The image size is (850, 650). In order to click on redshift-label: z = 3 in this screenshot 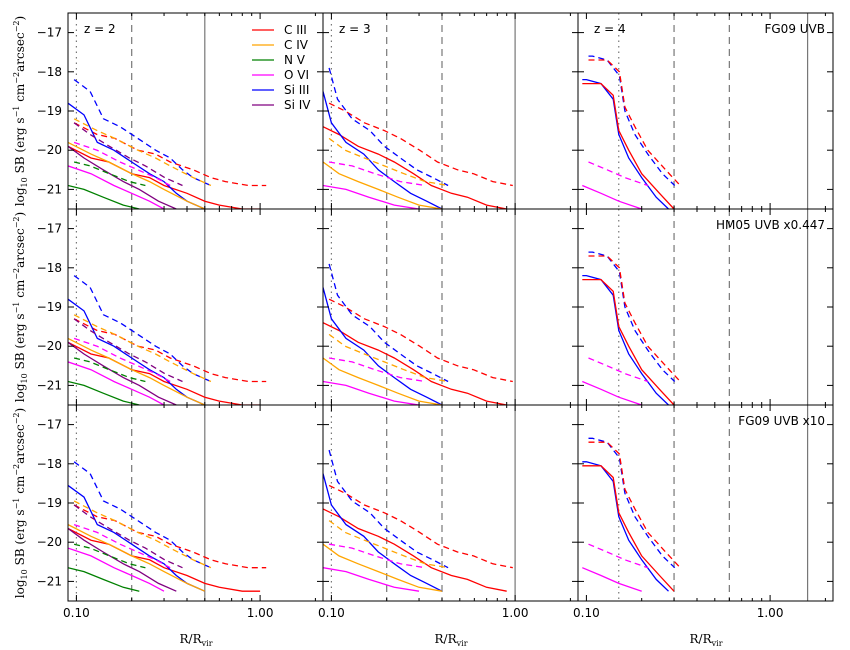, I will do `click(355, 29)`.